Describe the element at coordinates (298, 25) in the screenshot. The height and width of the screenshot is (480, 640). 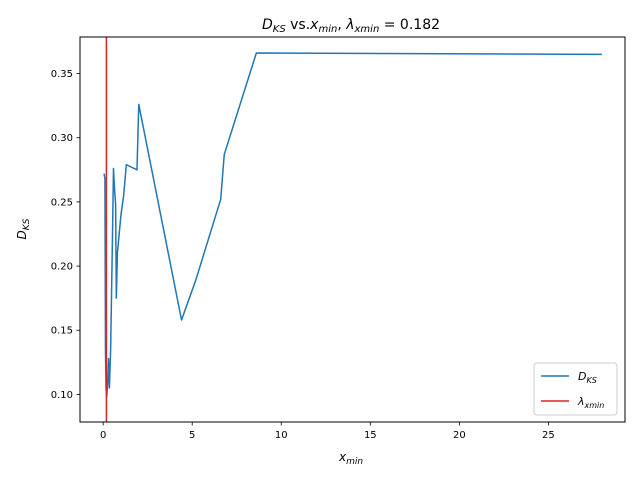
I see `title-vs: vs.` at that location.